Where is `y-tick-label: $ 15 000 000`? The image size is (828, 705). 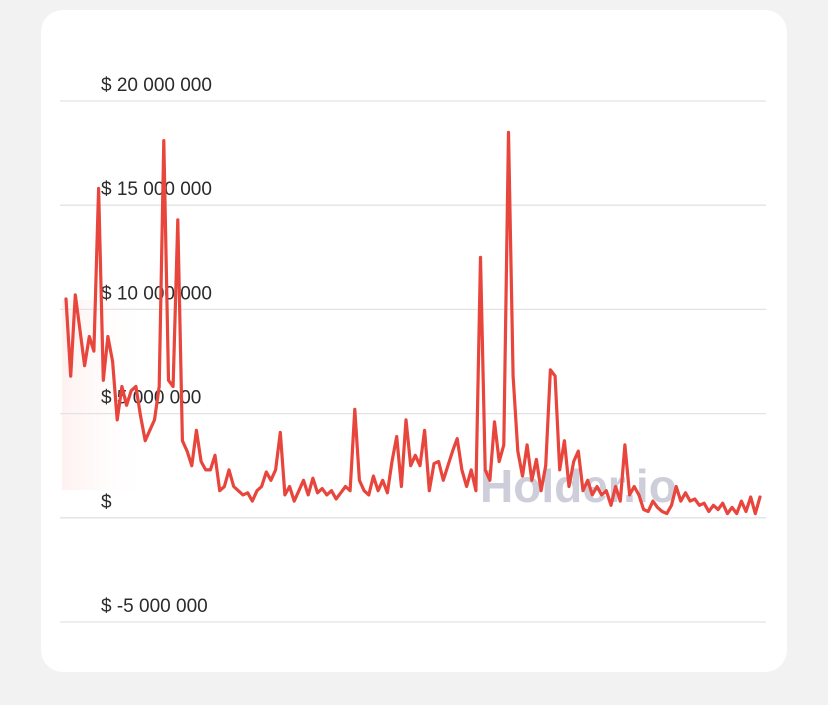
y-tick-label: $ 15 000 000 is located at coordinates (156, 189).